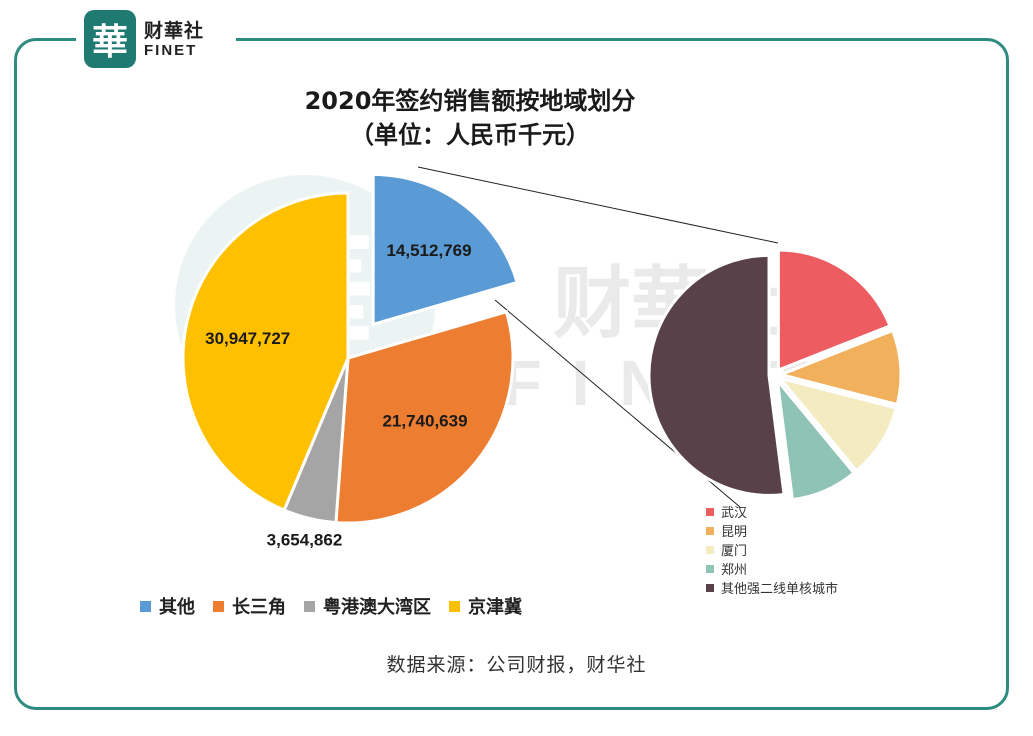  I want to click on sub-legend-label-1: 昆明, so click(734, 532).